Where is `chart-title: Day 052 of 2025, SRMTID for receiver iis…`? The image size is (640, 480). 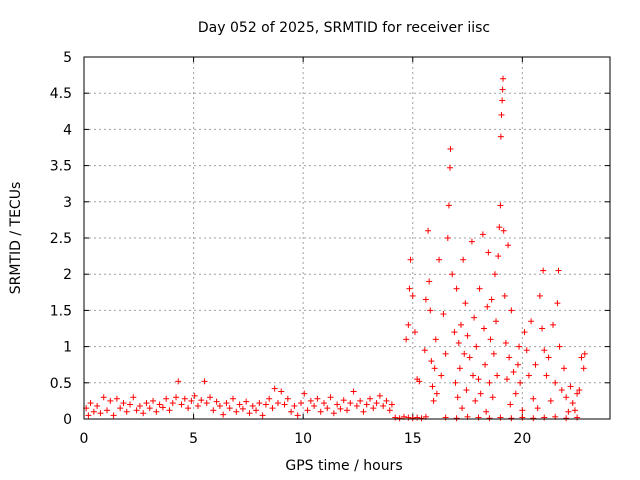 chart-title: Day 052 of 2025, SRMTID for receiver iis… is located at coordinates (344, 28).